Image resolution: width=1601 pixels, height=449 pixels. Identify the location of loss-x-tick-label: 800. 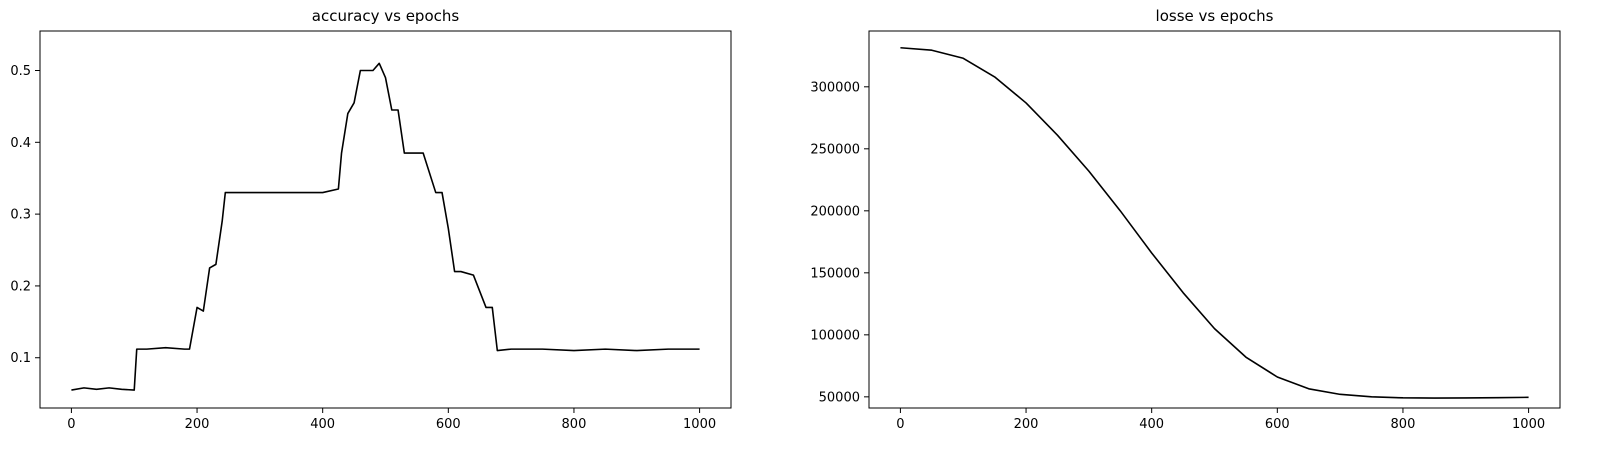
(1403, 424).